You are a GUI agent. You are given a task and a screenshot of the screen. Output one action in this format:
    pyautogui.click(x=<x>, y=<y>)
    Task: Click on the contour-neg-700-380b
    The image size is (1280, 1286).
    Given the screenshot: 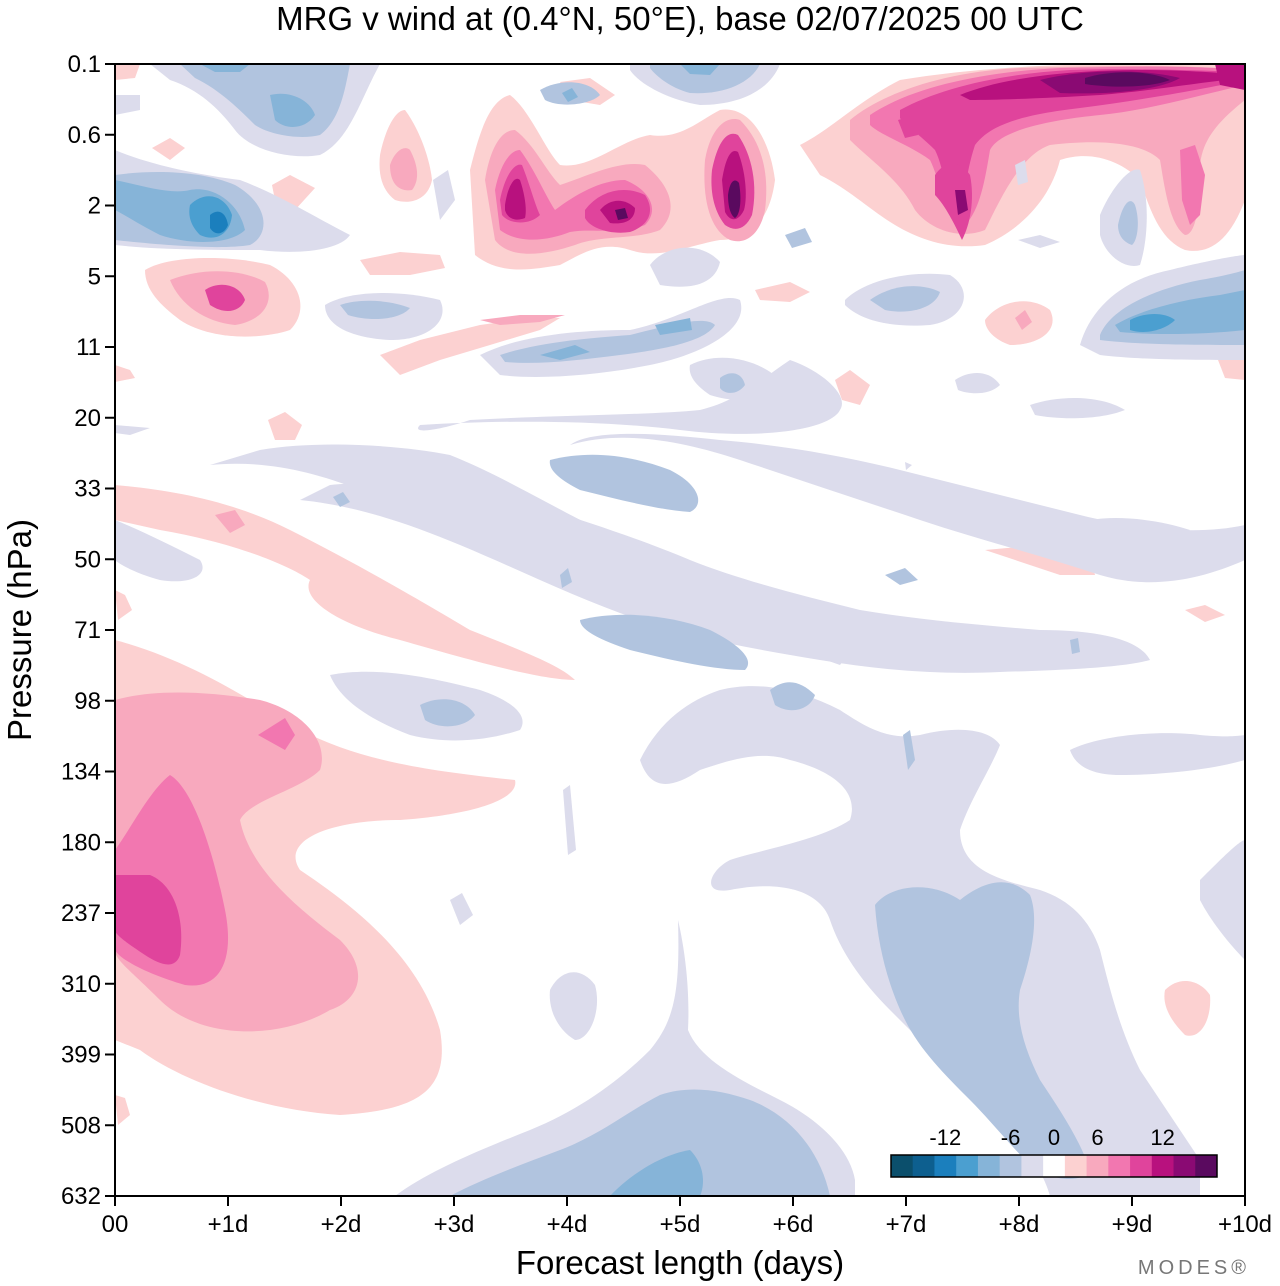 What is the action you would take?
    pyautogui.click(x=732, y=383)
    